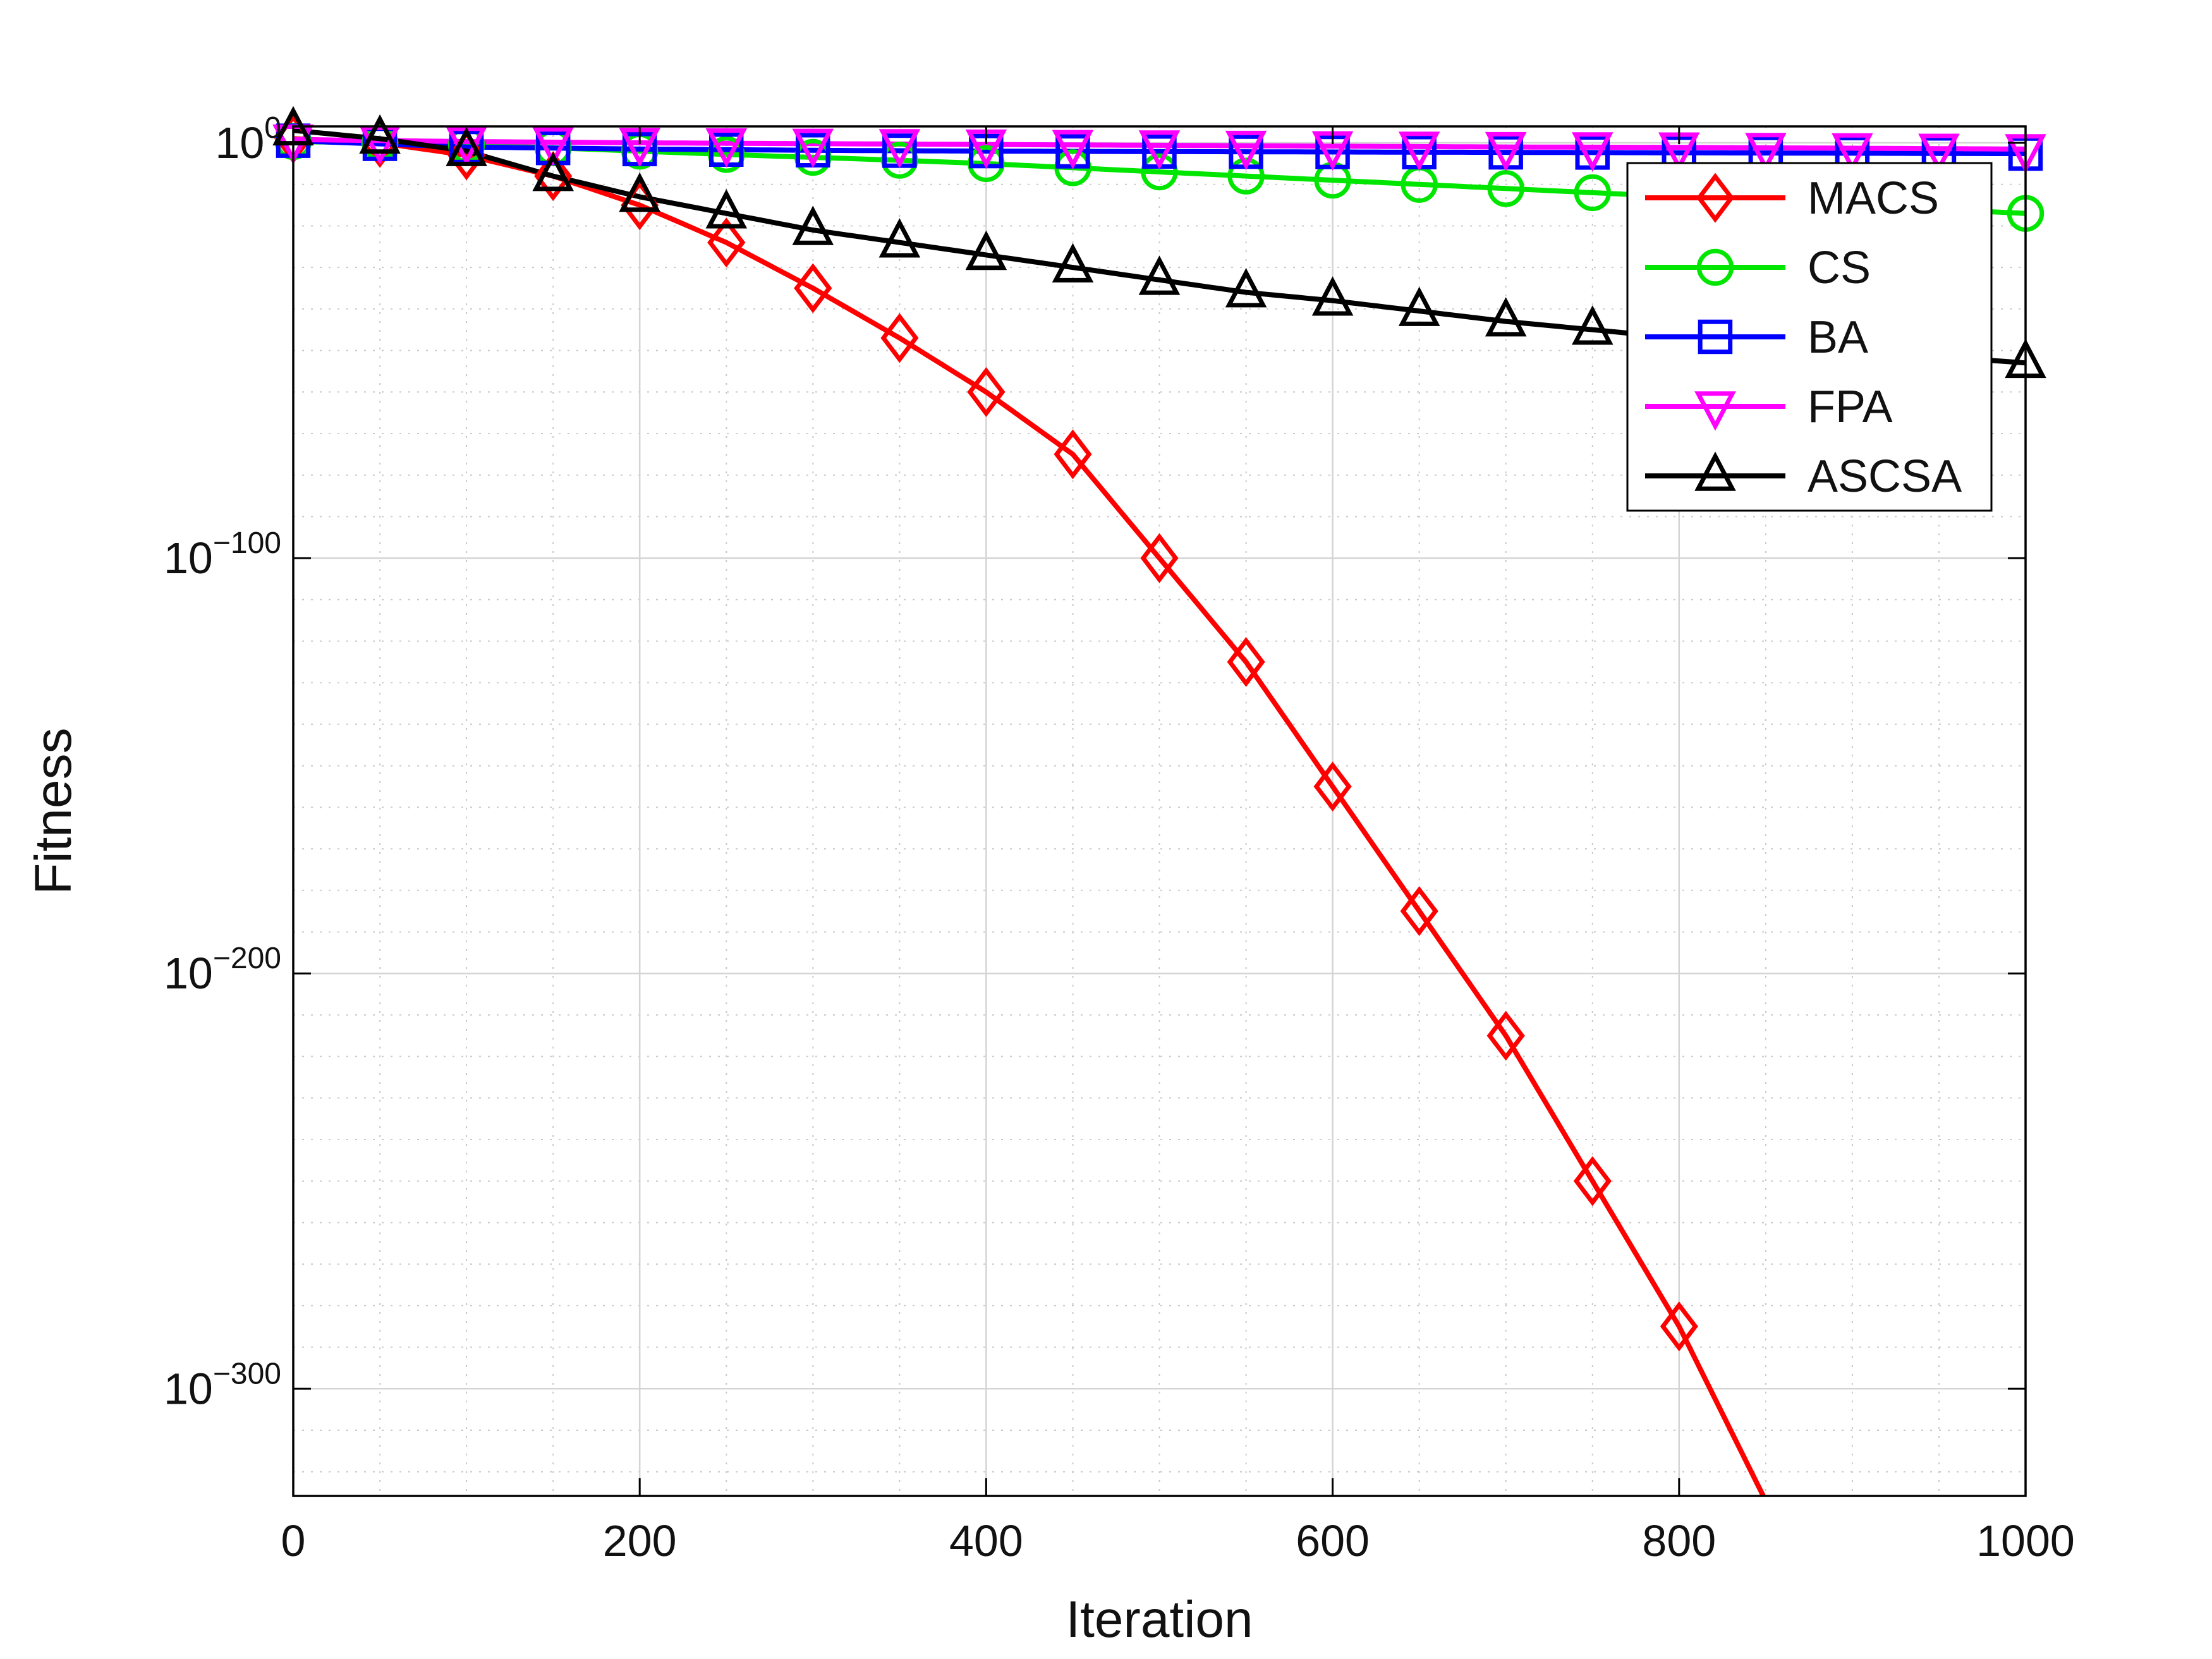 This screenshot has height=1659, width=2212. Describe the element at coordinates (222, 970) in the screenshot. I see `y-tick-label: 10−200` at that location.